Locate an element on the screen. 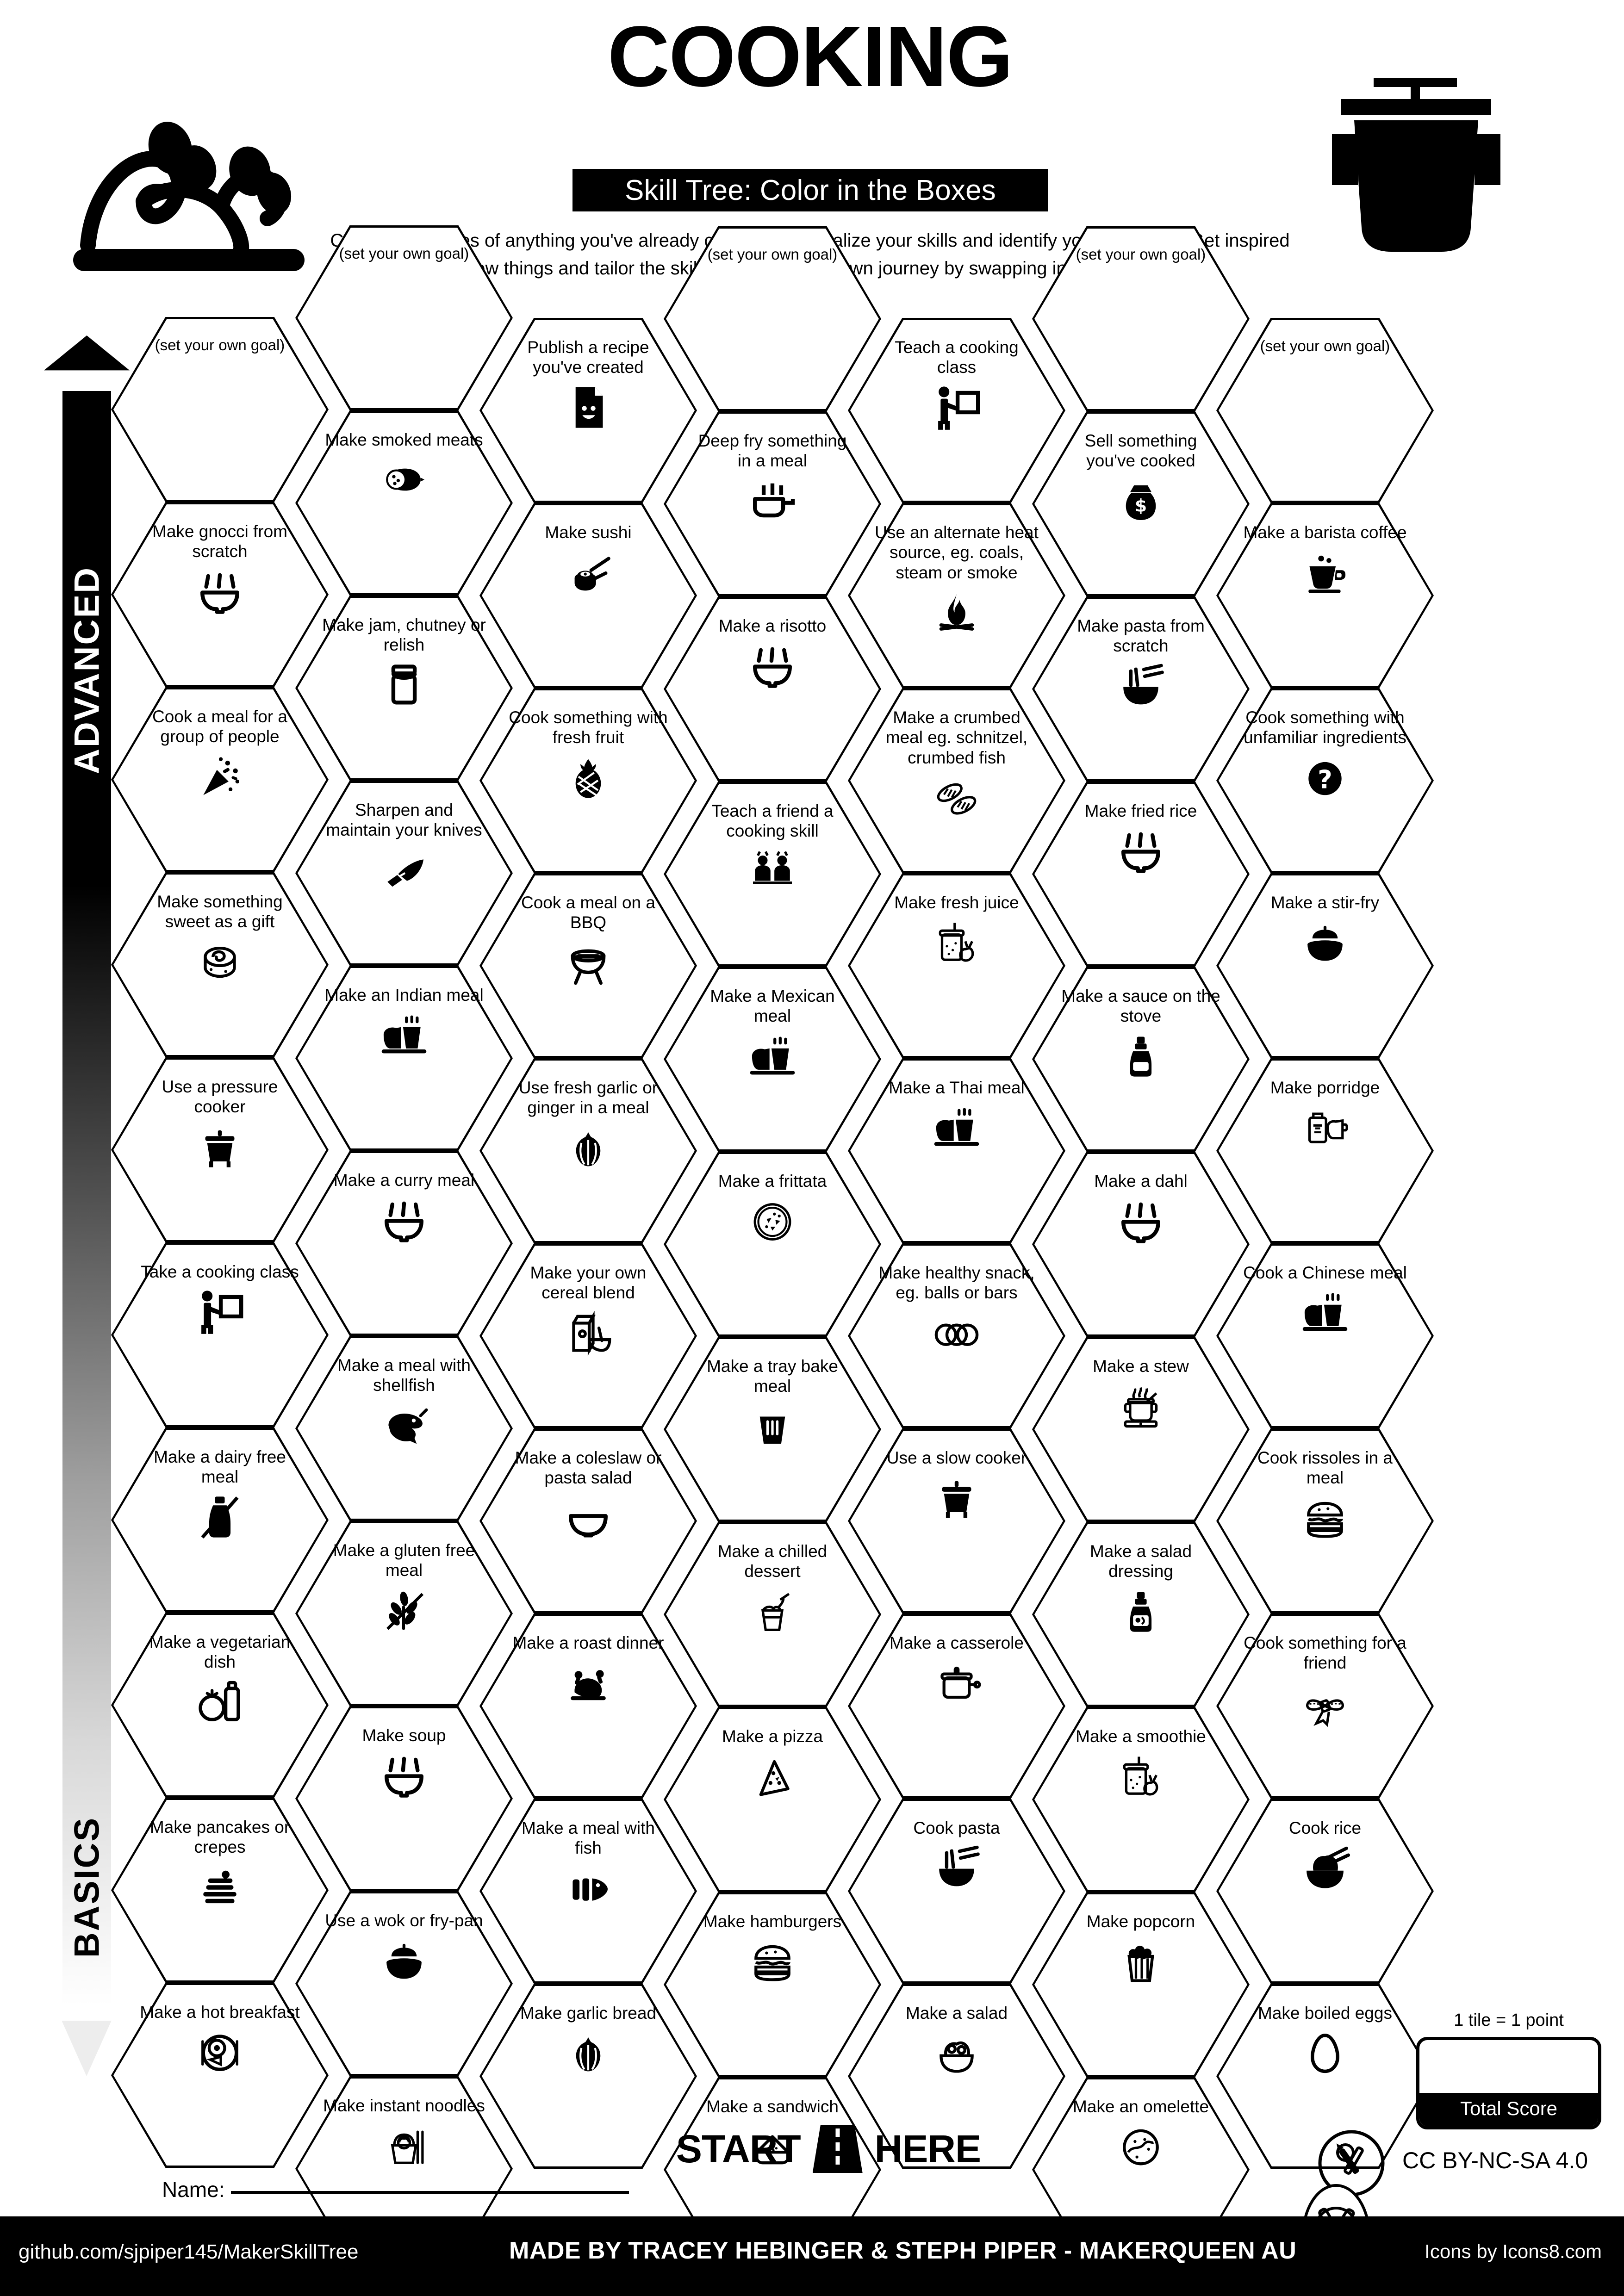 The height and width of the screenshot is (2296, 1624). skill-hex-tile: Cook a Chinese meal is located at coordinates (1325, 1335).